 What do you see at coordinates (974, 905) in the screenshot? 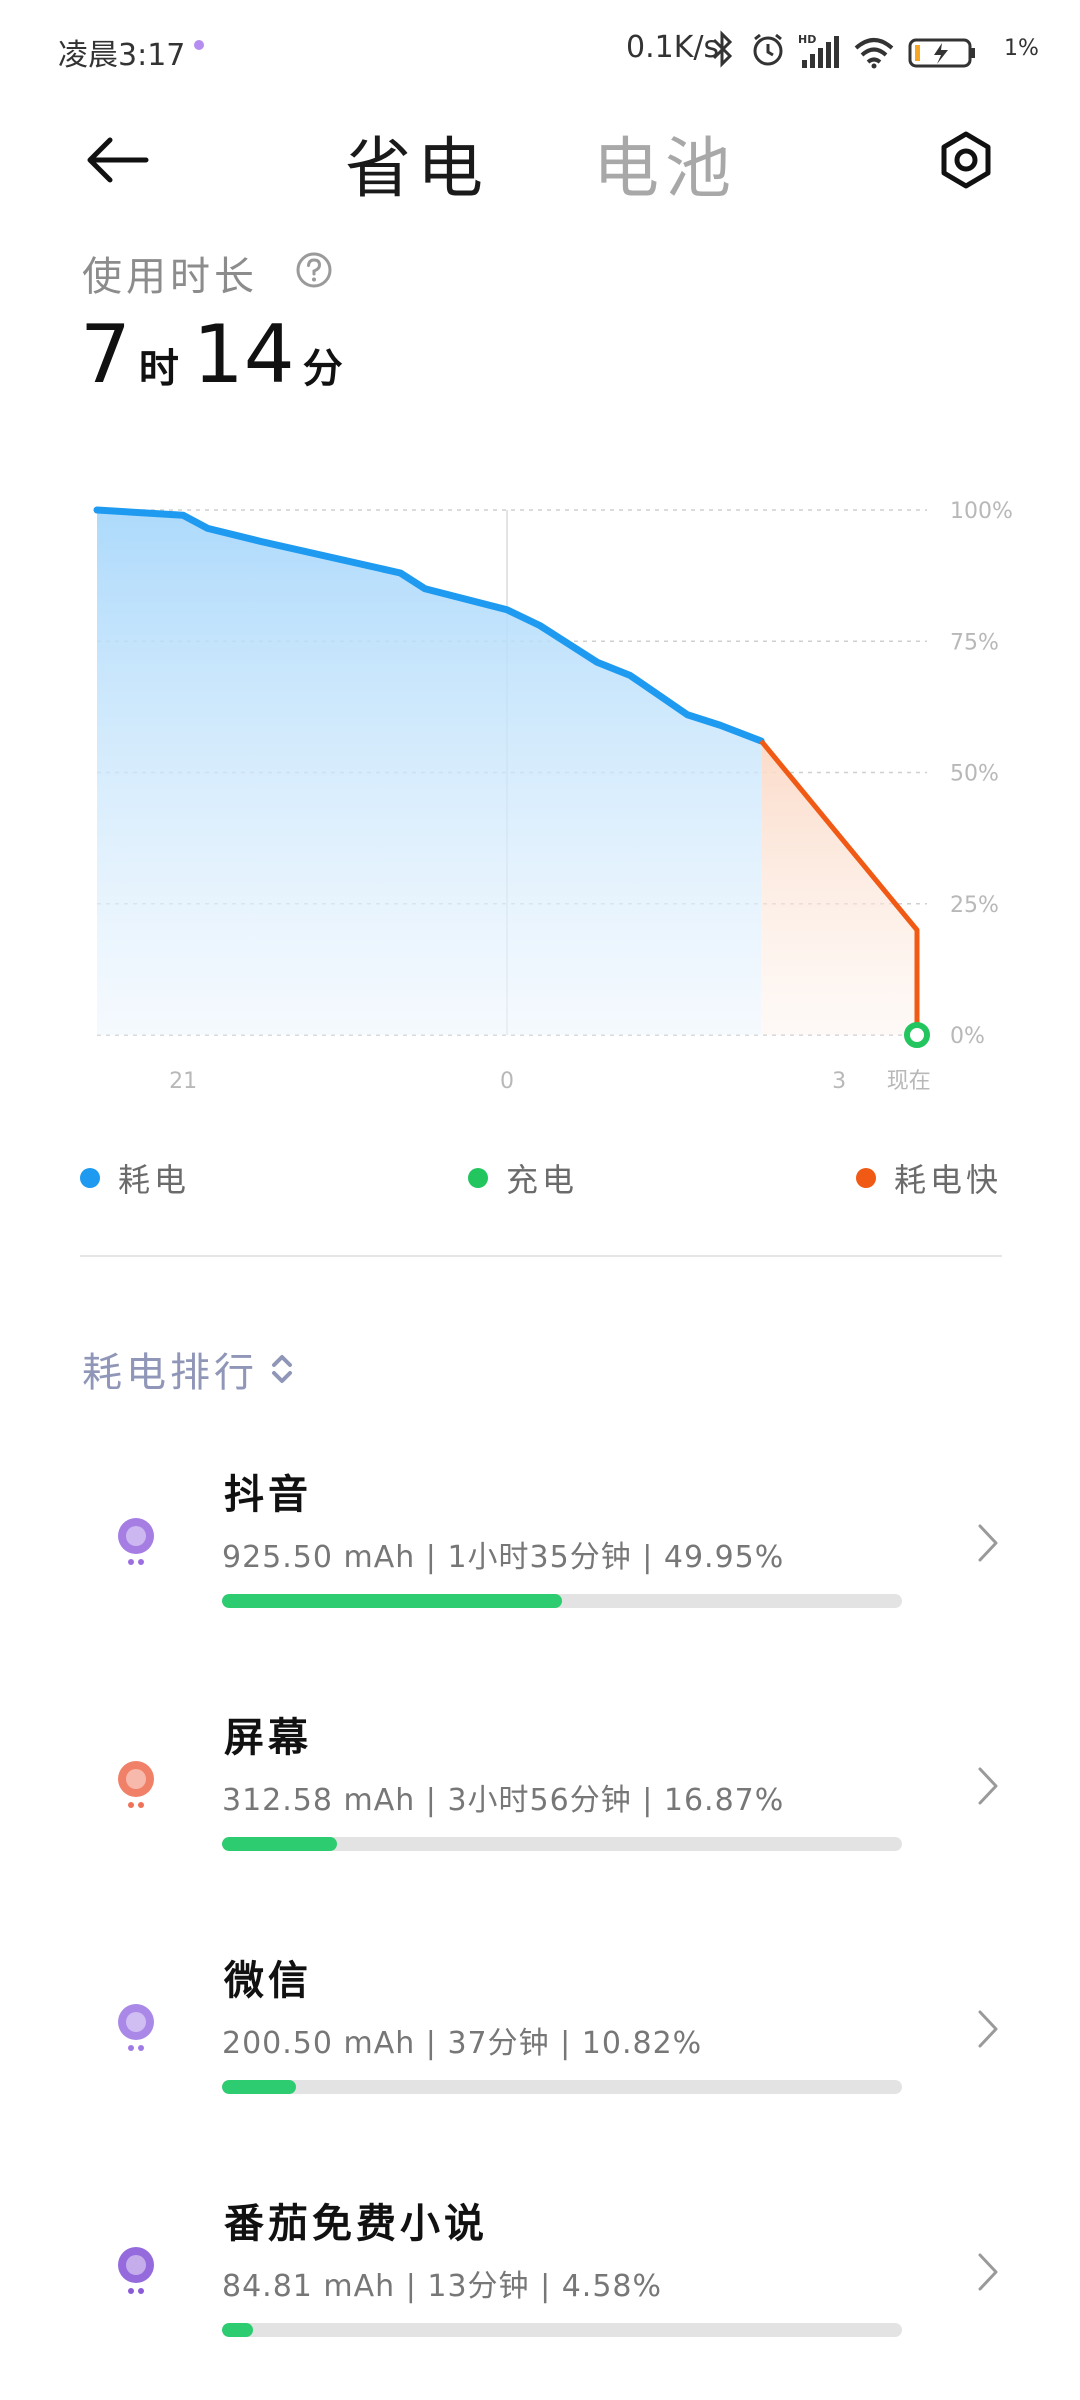
I see `y-tick-label: 25%` at bounding box center [974, 905].